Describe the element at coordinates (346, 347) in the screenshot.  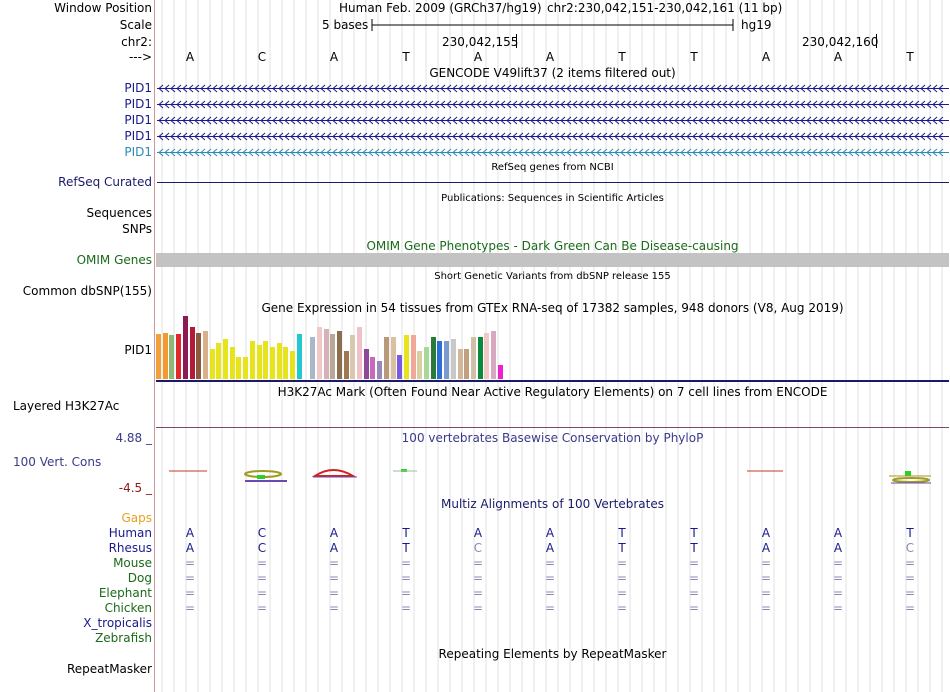
I see `gtex-bar-chart` at that location.